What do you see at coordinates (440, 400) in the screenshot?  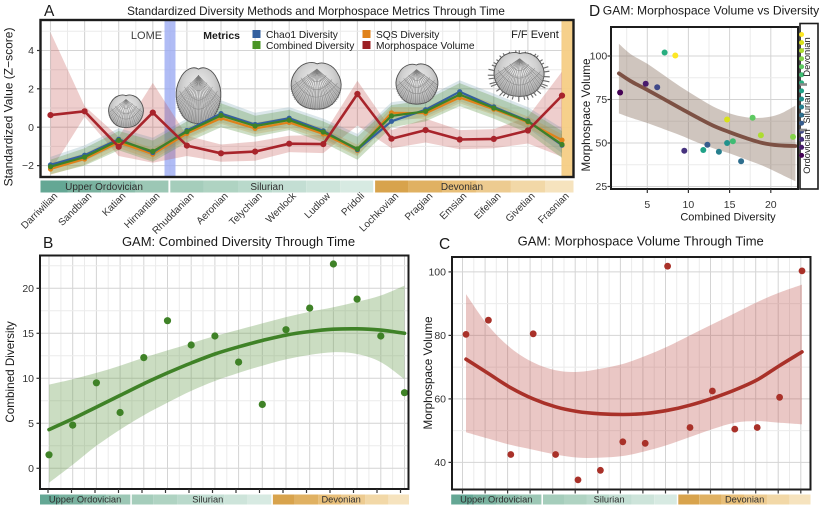 I see `svg-text: 60` at bounding box center [440, 400].